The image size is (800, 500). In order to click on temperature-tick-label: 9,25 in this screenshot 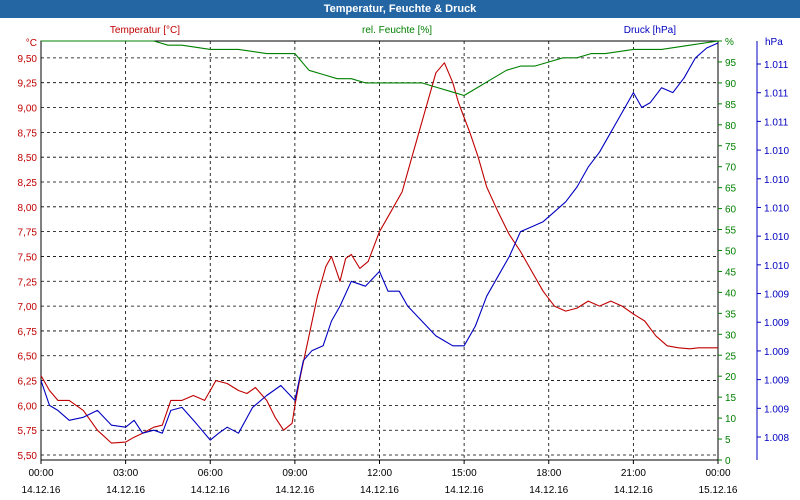, I will do `click(28, 84)`.